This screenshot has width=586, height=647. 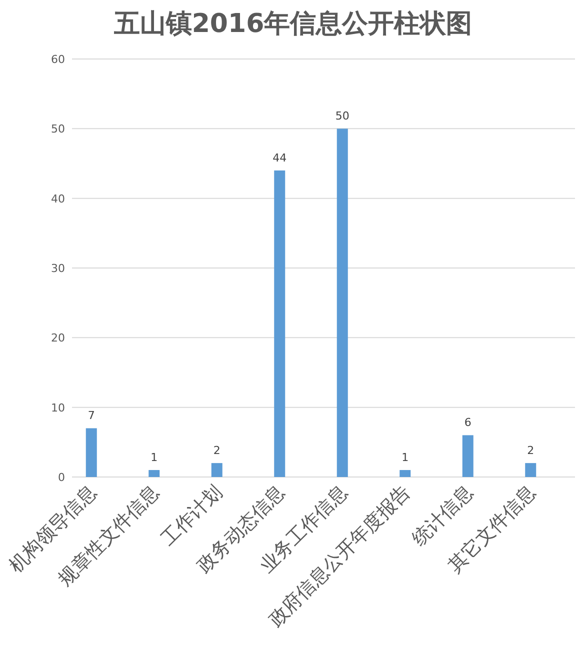 I want to click on y-tick-label: 40, so click(x=58, y=199).